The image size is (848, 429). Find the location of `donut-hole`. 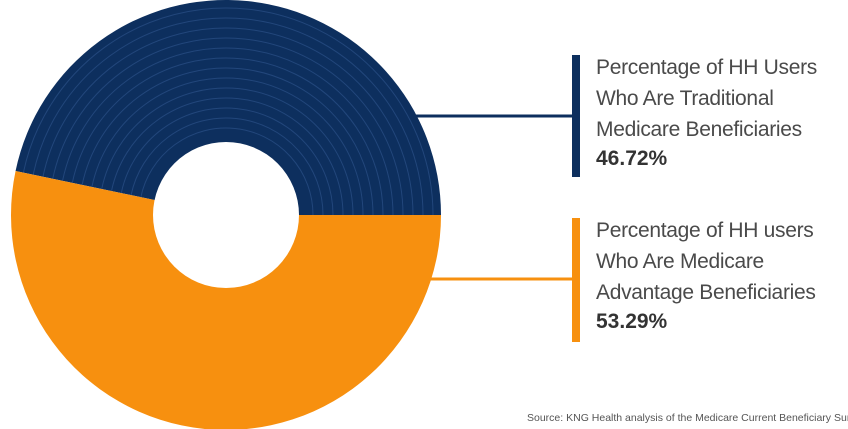

donut-hole is located at coordinates (226, 215).